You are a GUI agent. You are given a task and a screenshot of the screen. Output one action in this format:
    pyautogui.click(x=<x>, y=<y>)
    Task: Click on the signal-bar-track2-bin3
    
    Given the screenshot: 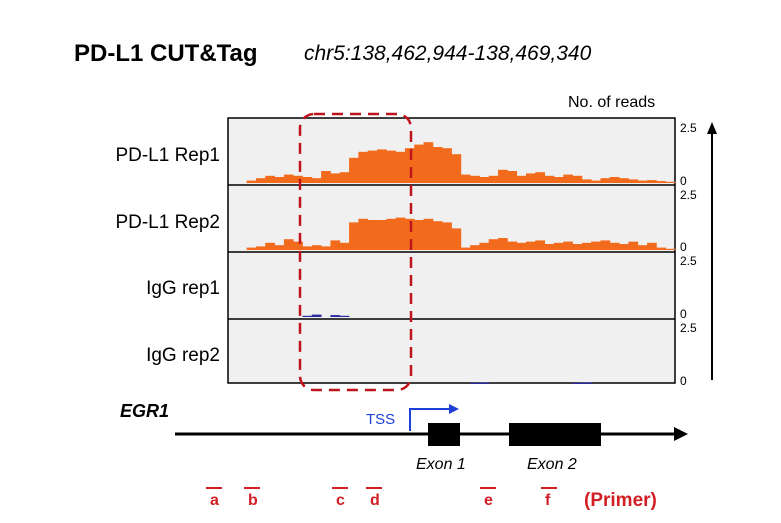 What is the action you would take?
    pyautogui.click(x=260, y=248)
    